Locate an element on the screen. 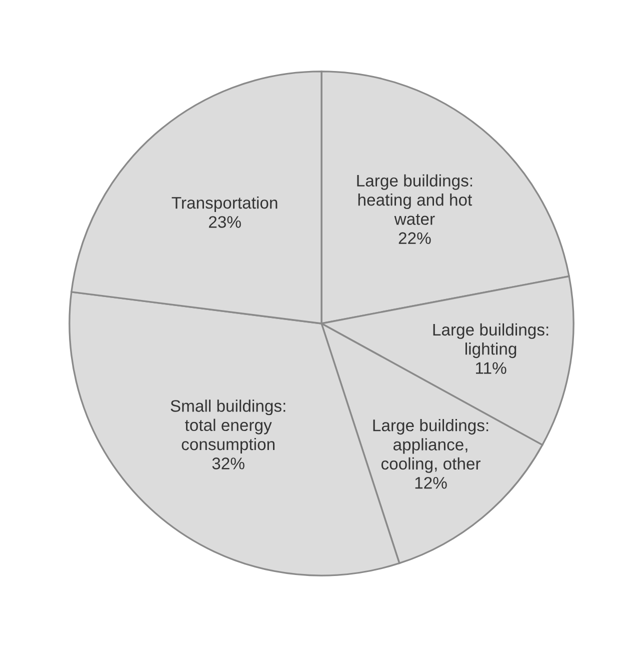 This screenshot has width=643, height=647. data-label: 12% is located at coordinates (431, 482).